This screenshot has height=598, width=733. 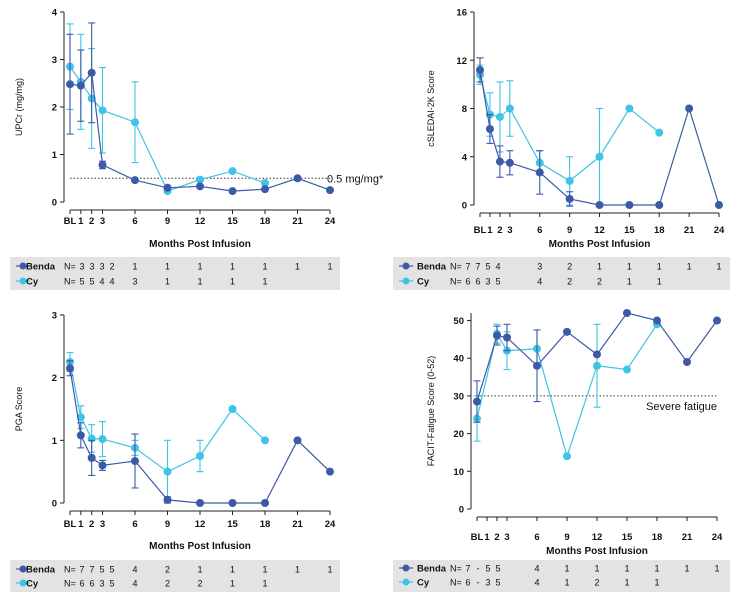 What do you see at coordinates (458, 396) in the screenshot?
I see `y-tick-label: 30` at bounding box center [458, 396].